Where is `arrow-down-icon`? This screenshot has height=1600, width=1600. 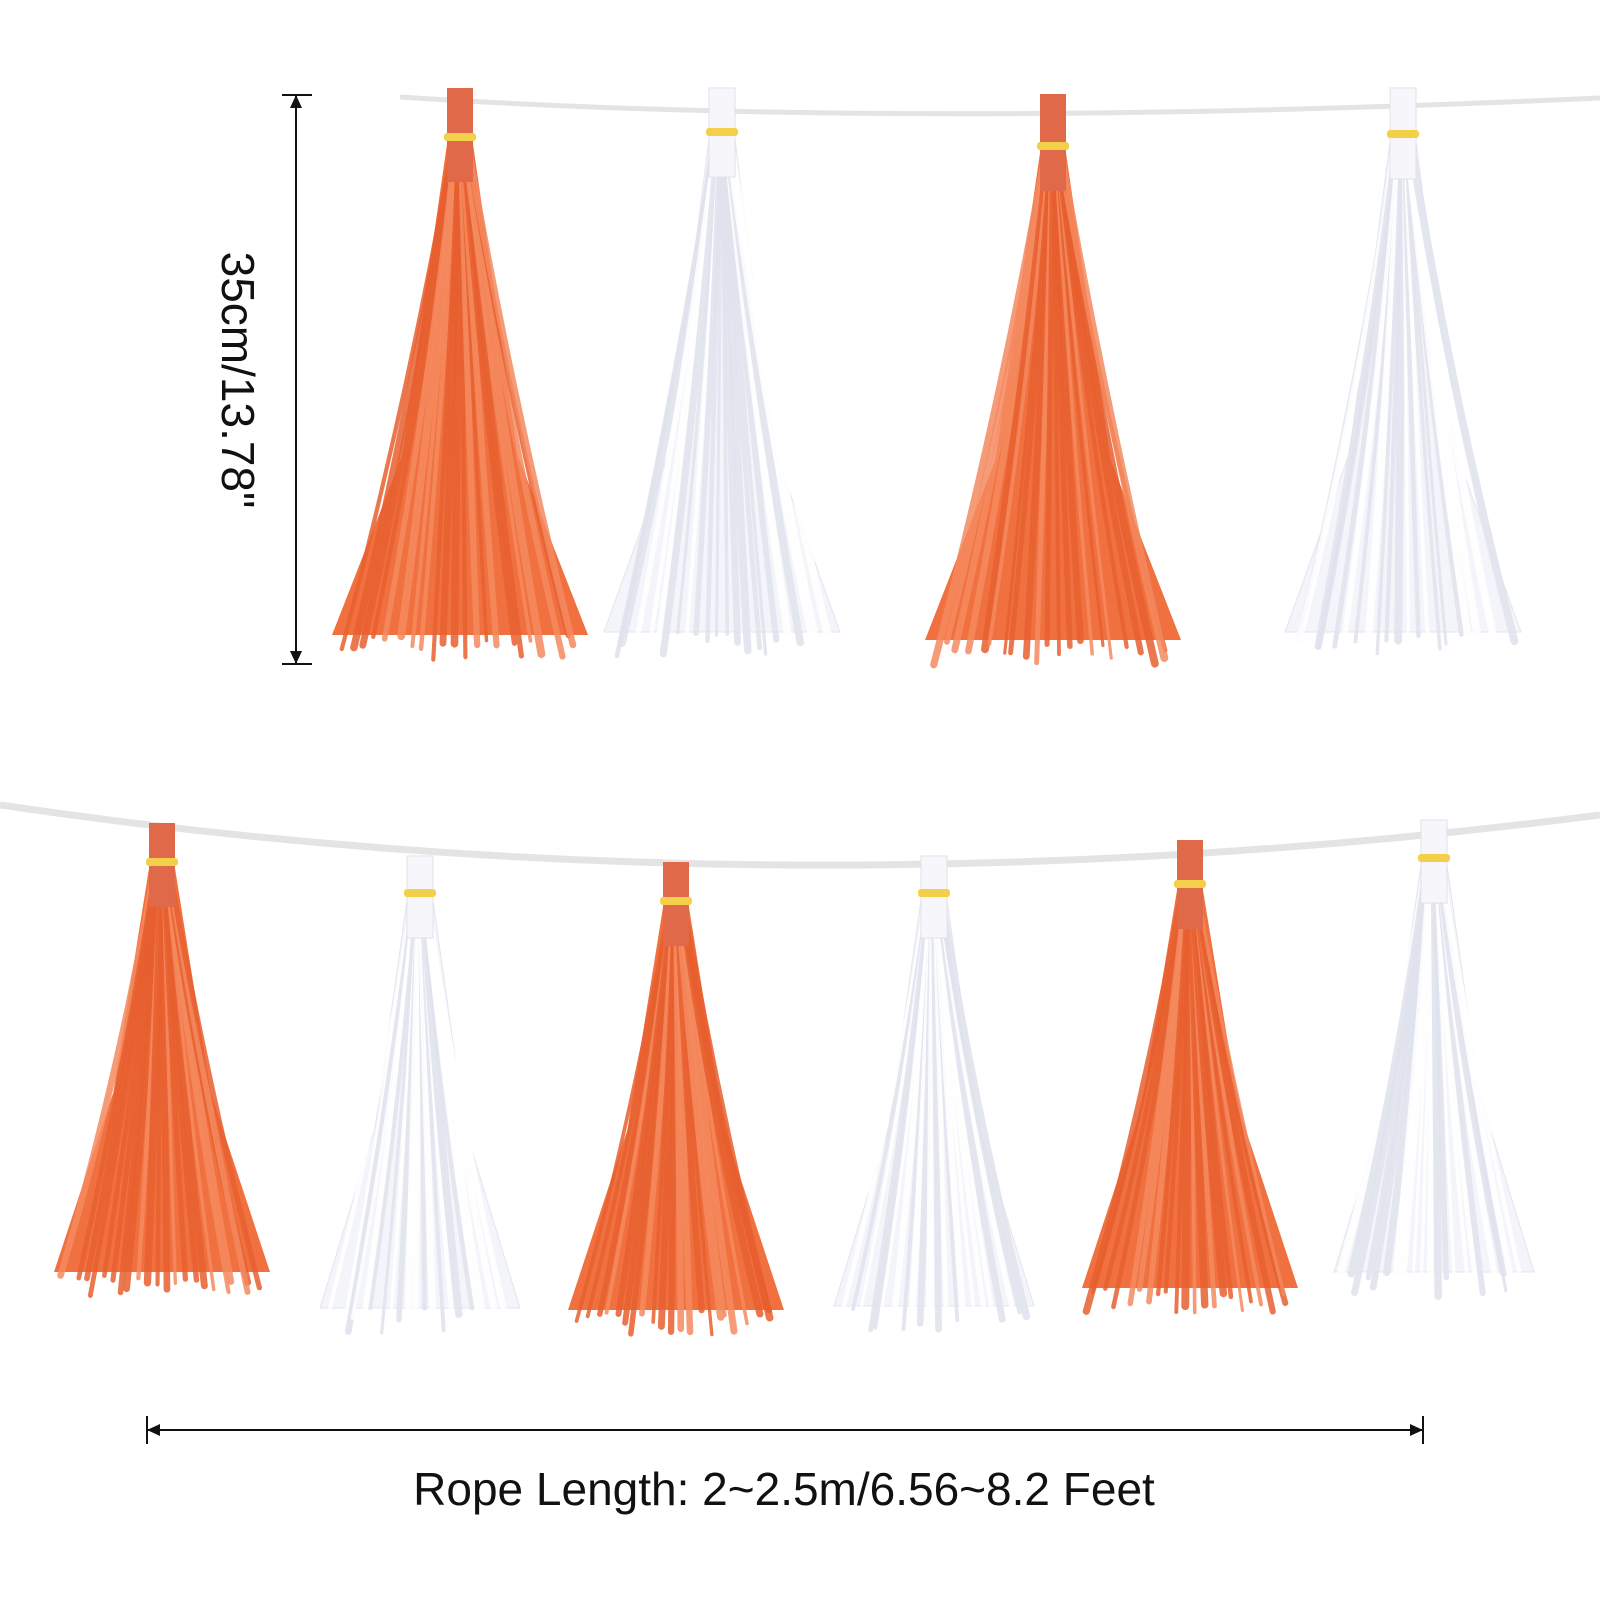 arrow-down-icon is located at coordinates (296, 657).